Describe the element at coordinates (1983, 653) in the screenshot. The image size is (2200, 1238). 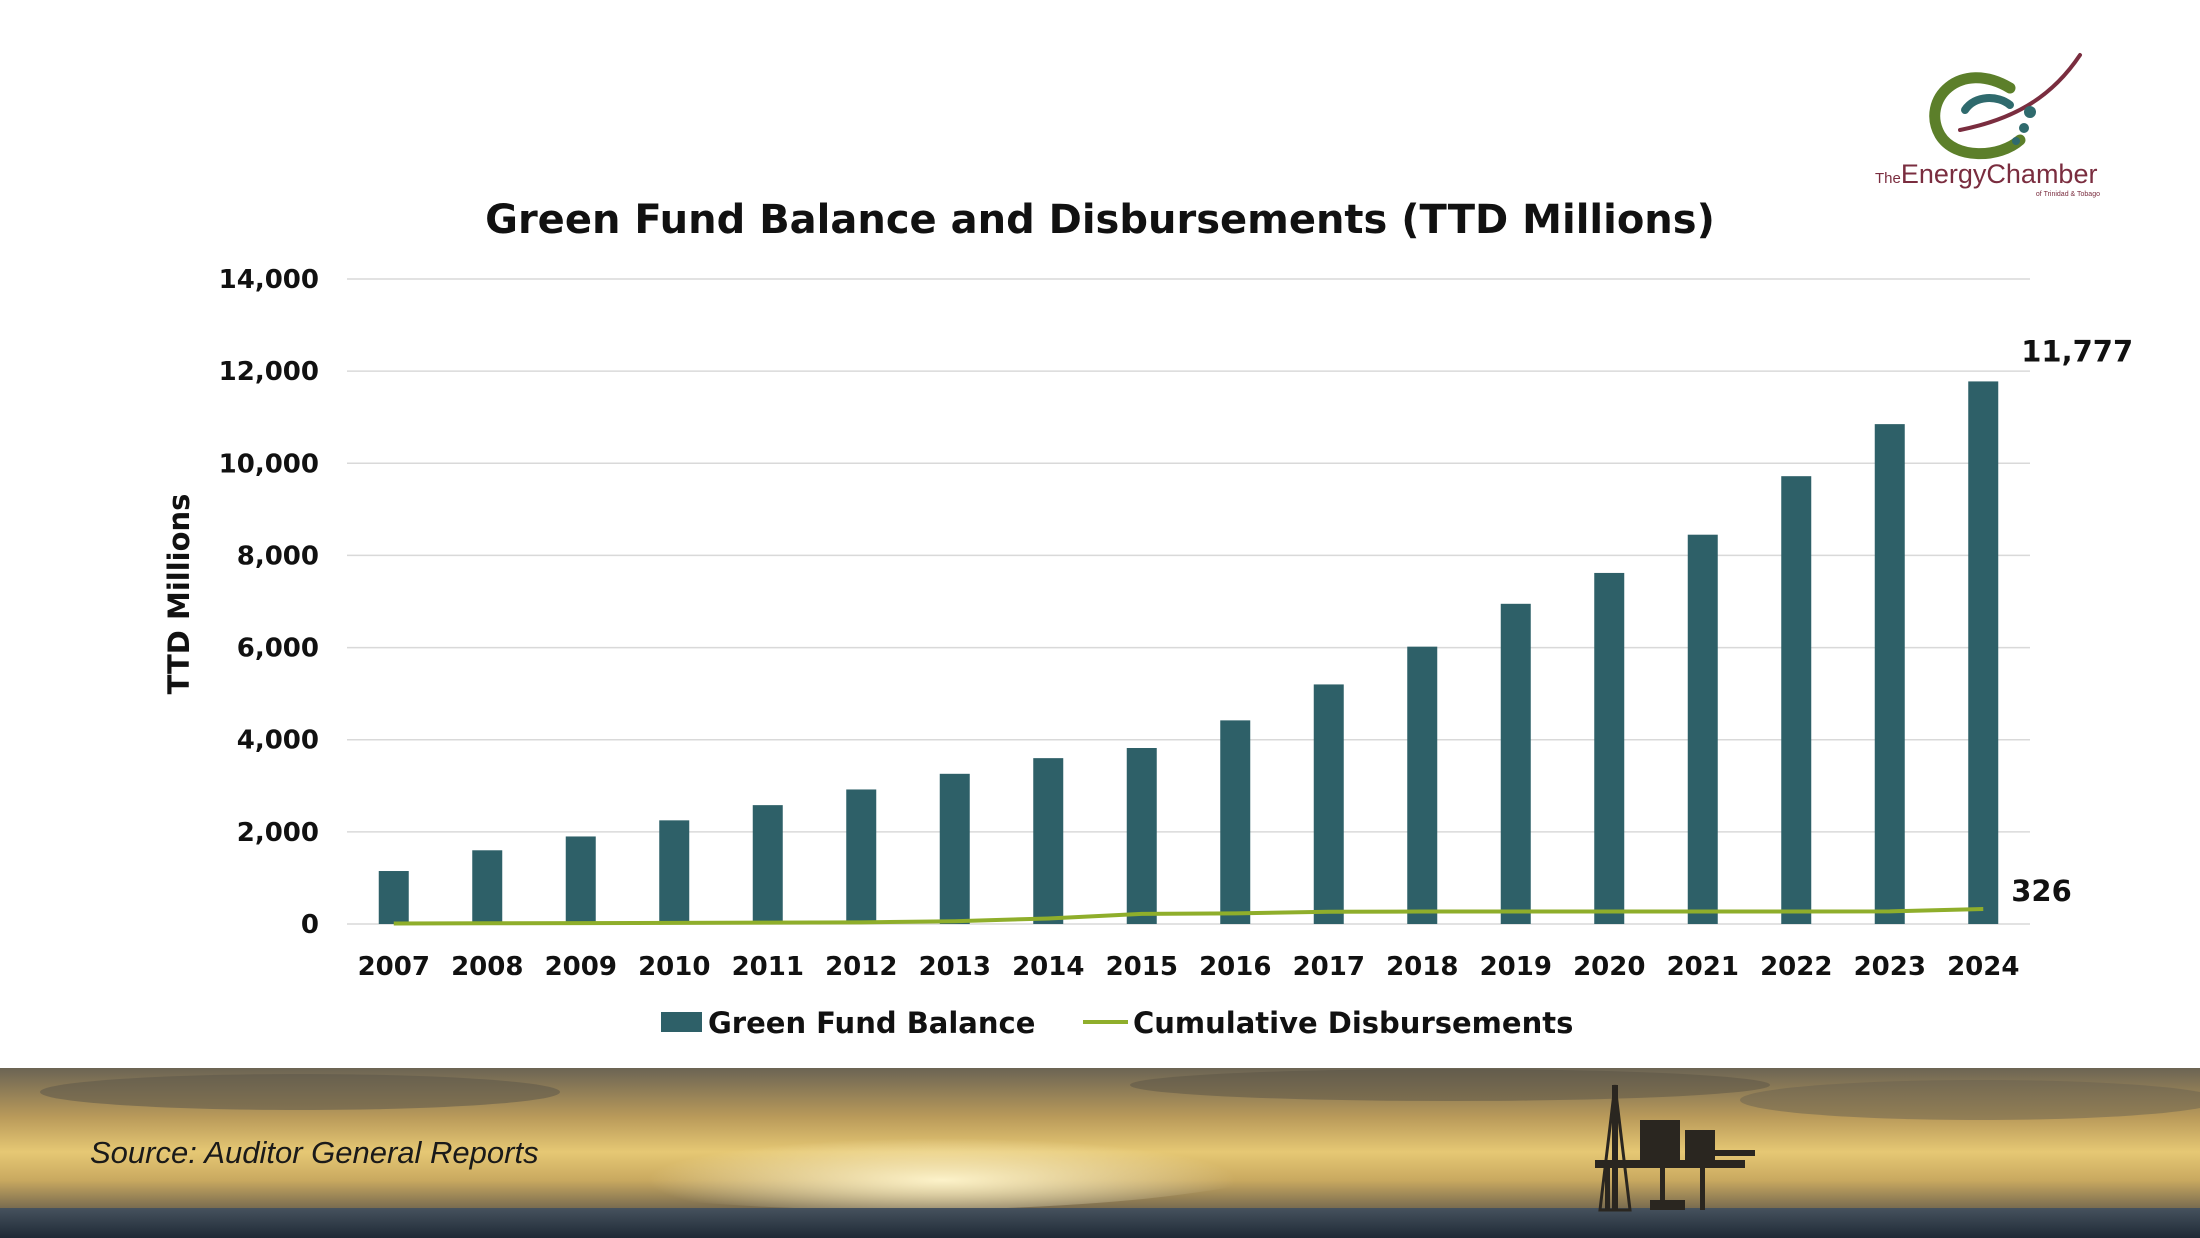
I see `bar-2024` at that location.